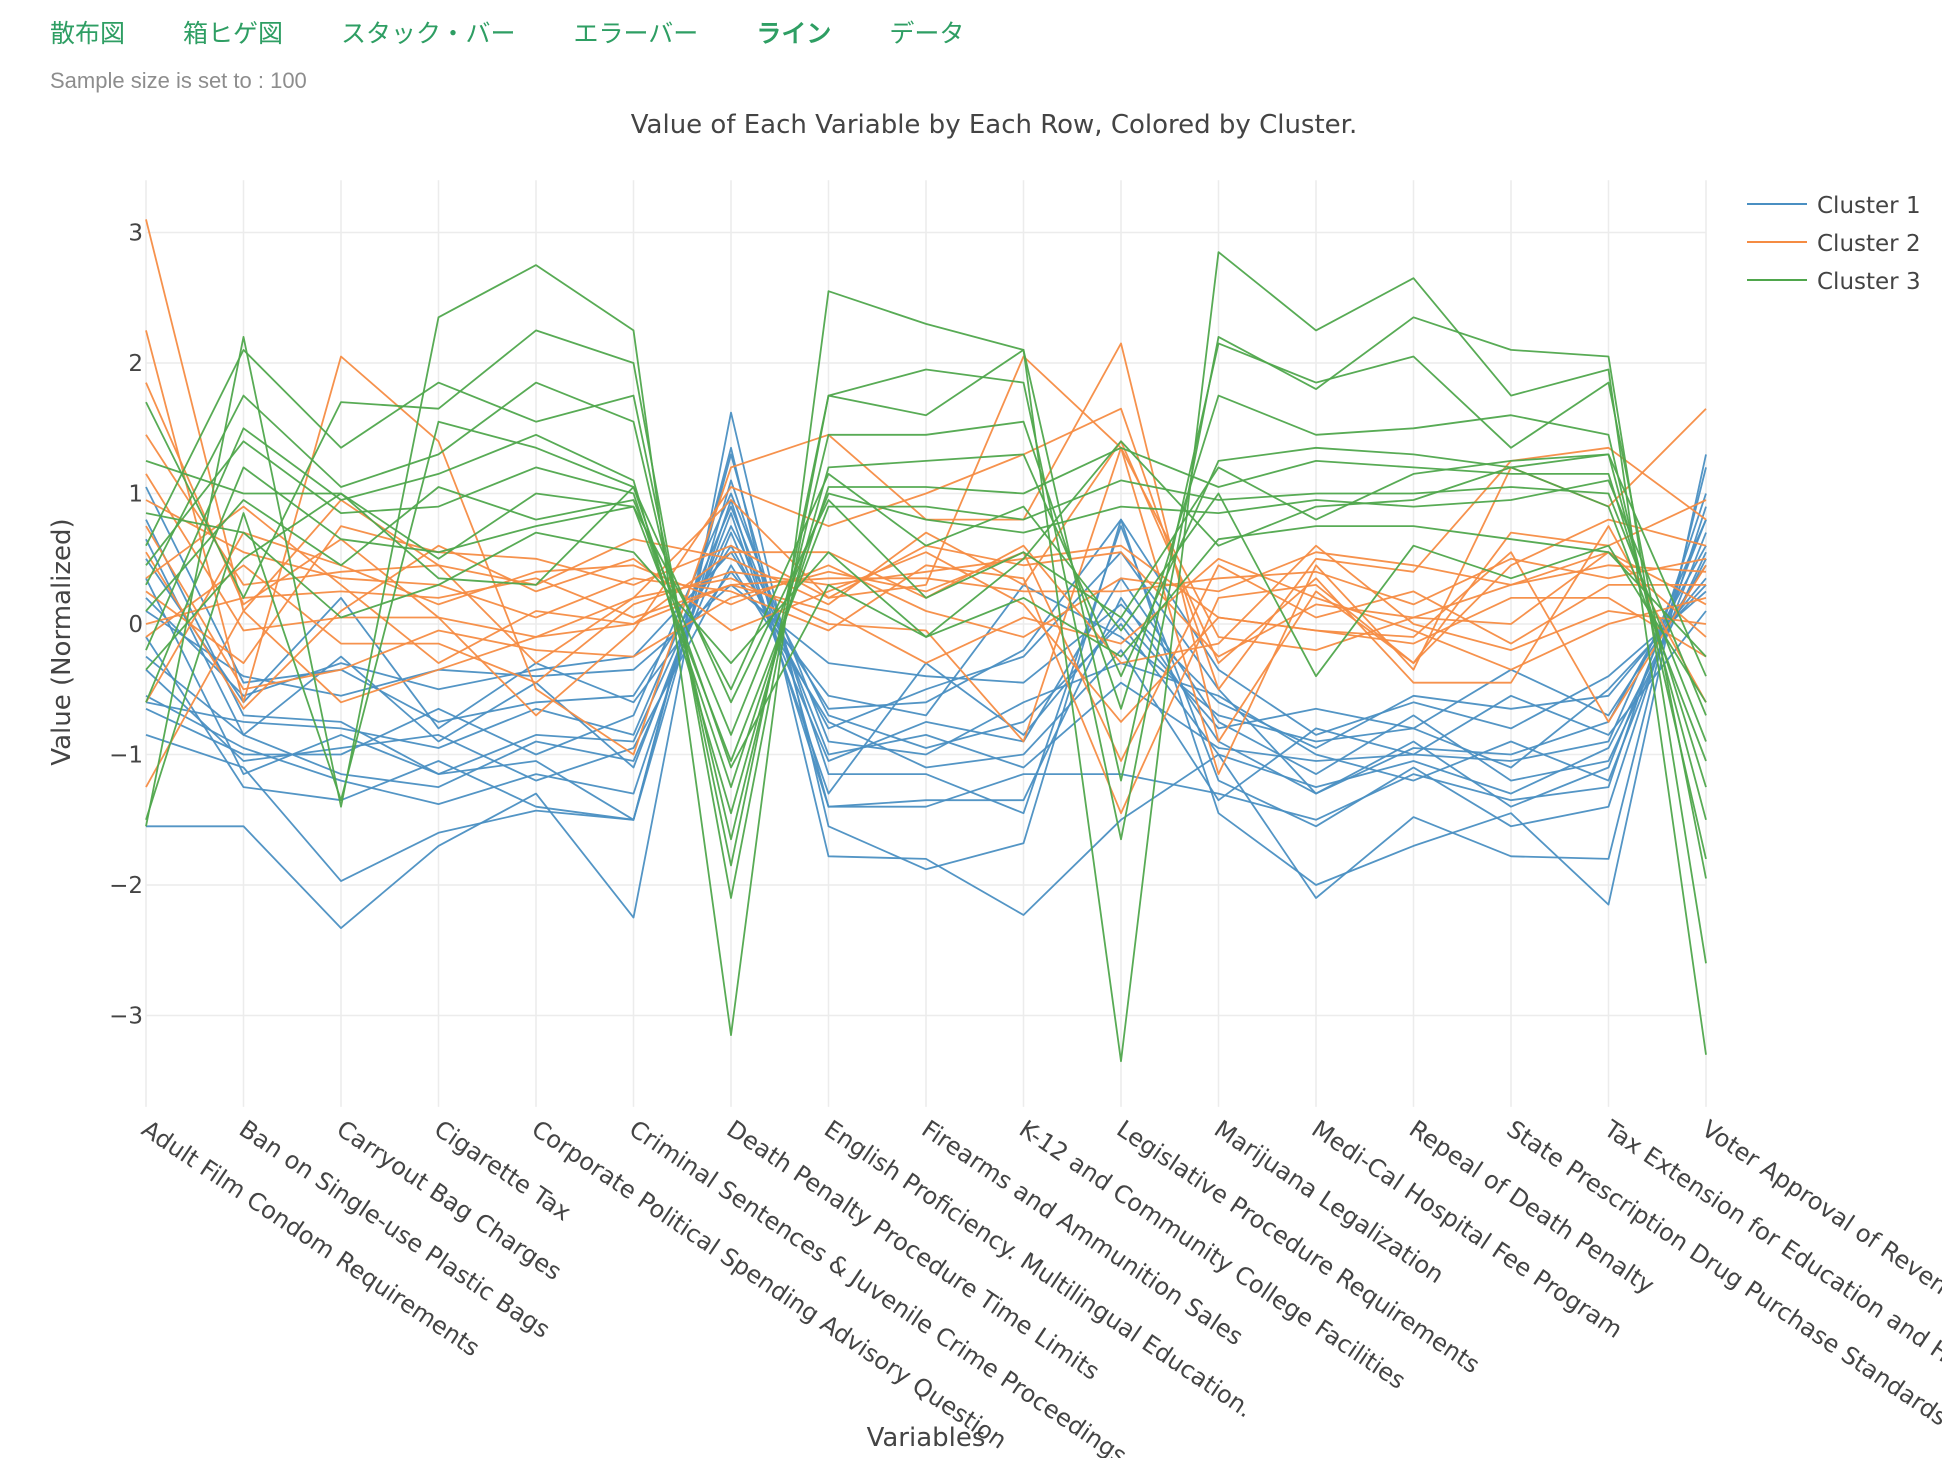  Describe the element at coordinates (126, 886) in the screenshot. I see `y-tick-label: −2` at that location.